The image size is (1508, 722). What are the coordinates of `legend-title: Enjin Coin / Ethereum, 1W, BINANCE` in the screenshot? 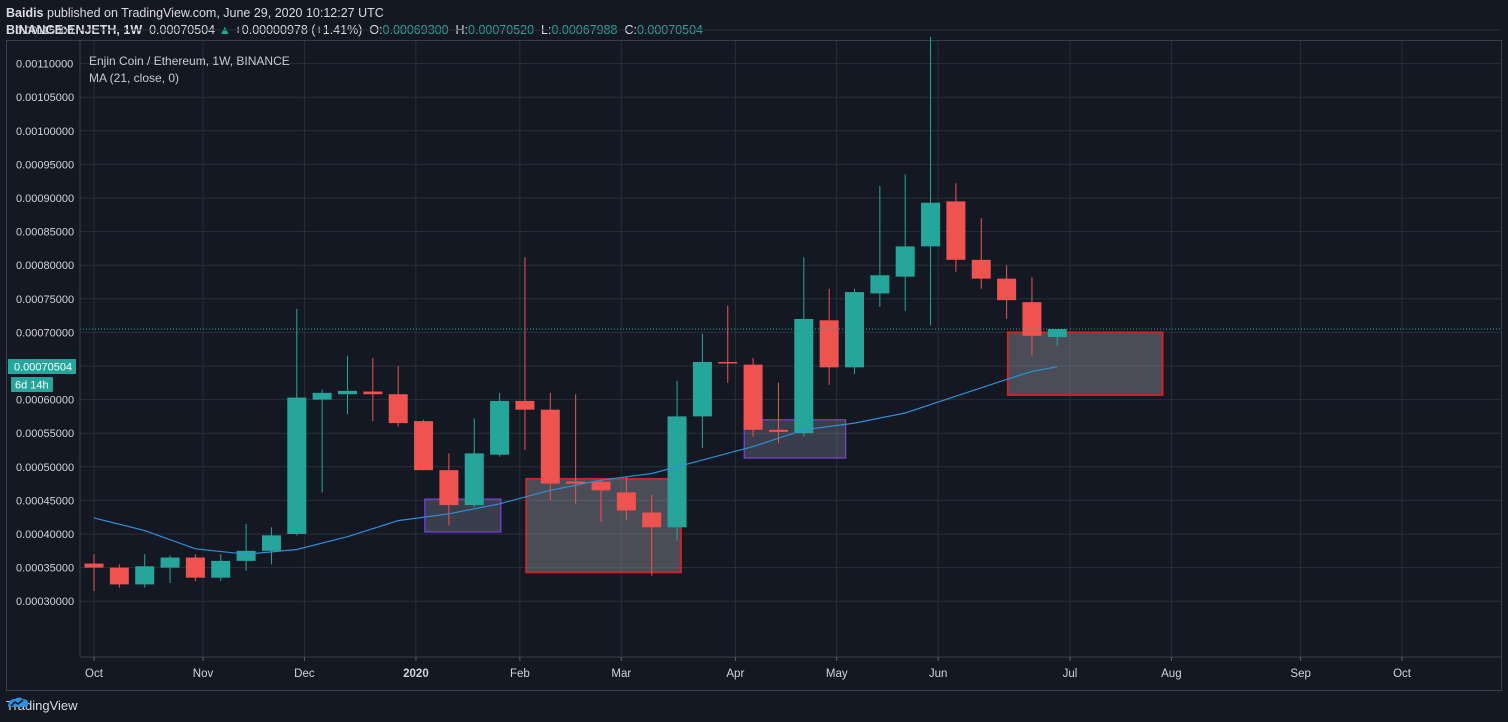 It's located at (189, 61).